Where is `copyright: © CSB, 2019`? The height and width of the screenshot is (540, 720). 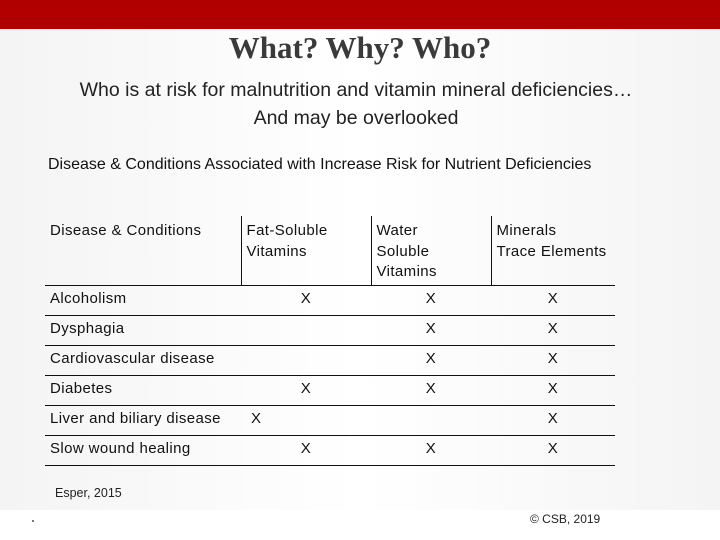
copyright: © CSB, 2019 is located at coordinates (565, 519).